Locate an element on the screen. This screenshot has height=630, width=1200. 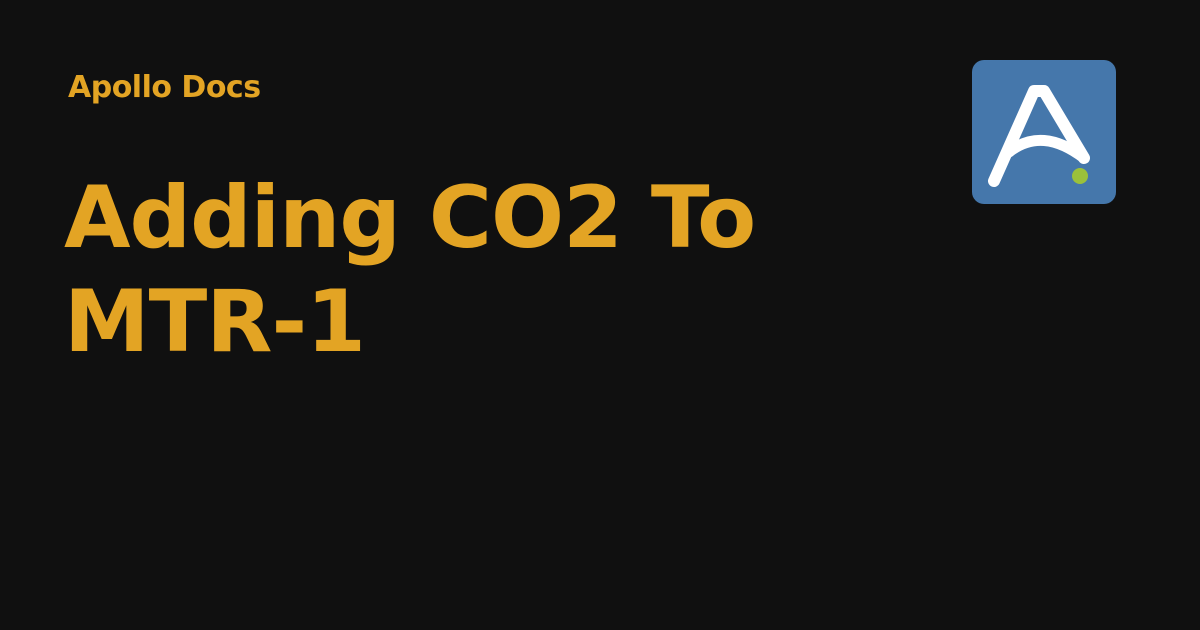
apollo-logo-icon is located at coordinates (1044, 132).